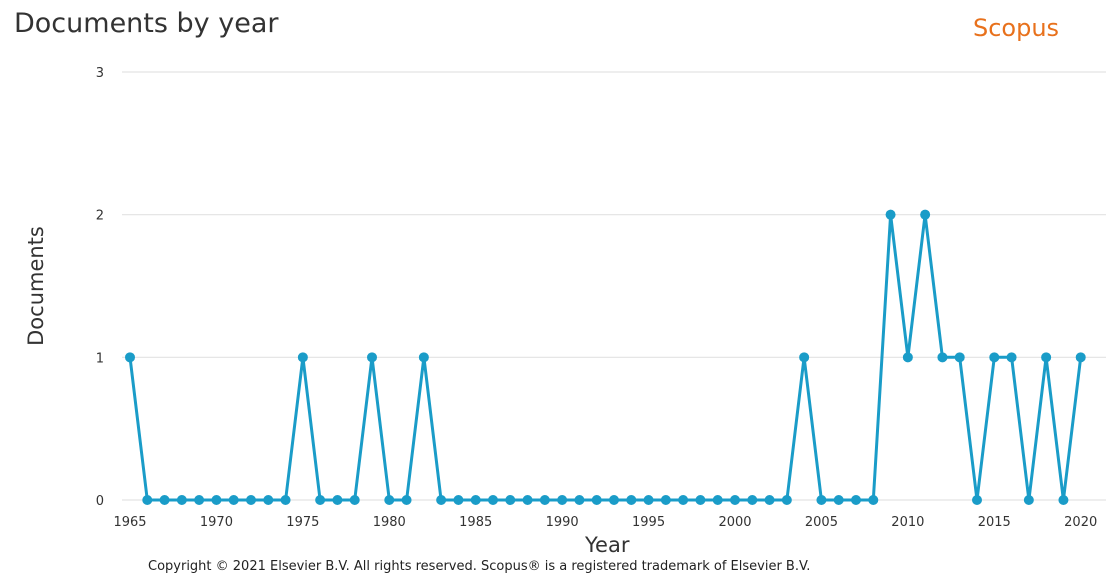 This screenshot has height=584, width=1110. Describe the element at coordinates (389, 522) in the screenshot. I see `x-tick-label: 1980` at that location.